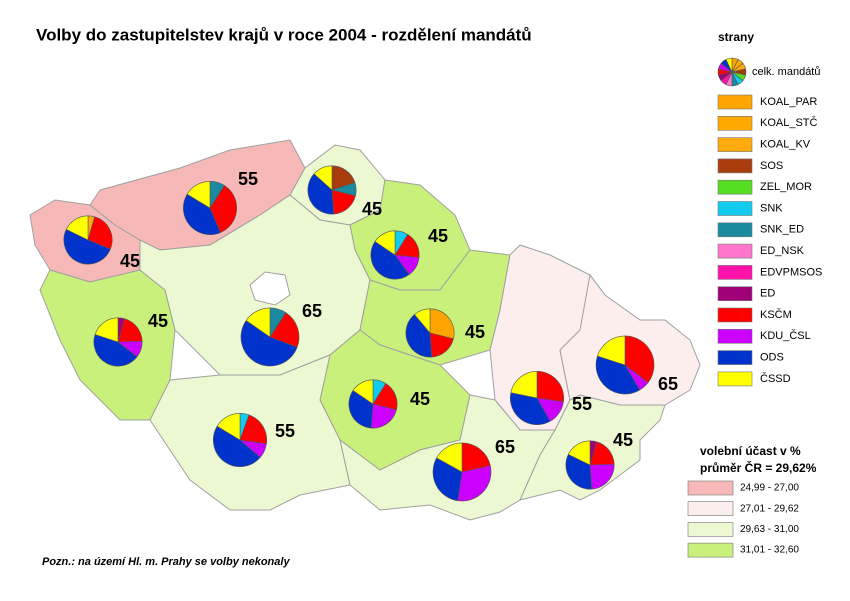 The image size is (850, 601). I want to click on legend-label: SOS, so click(771, 166).